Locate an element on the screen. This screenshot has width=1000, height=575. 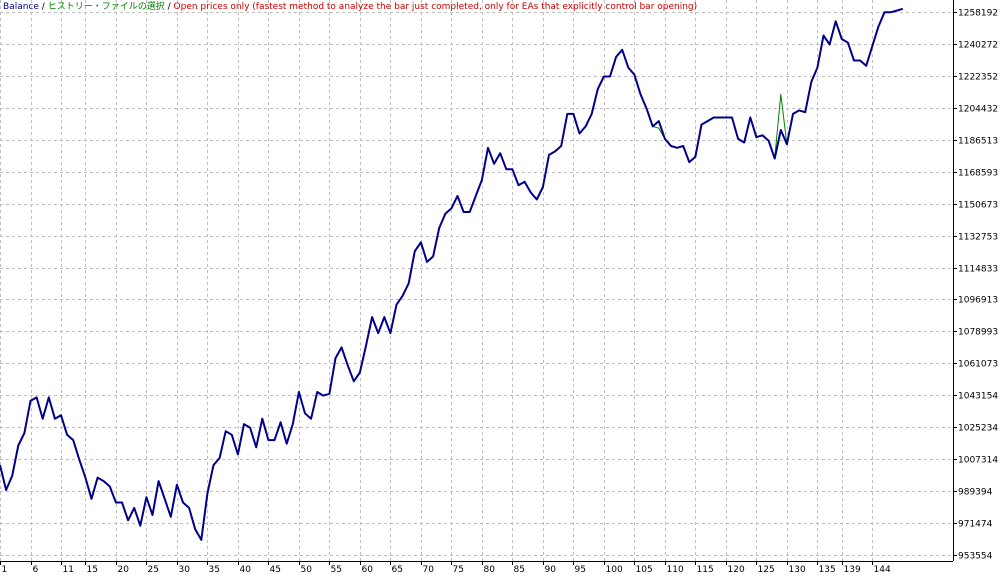
balance-label: Balance is located at coordinates (21, 7).